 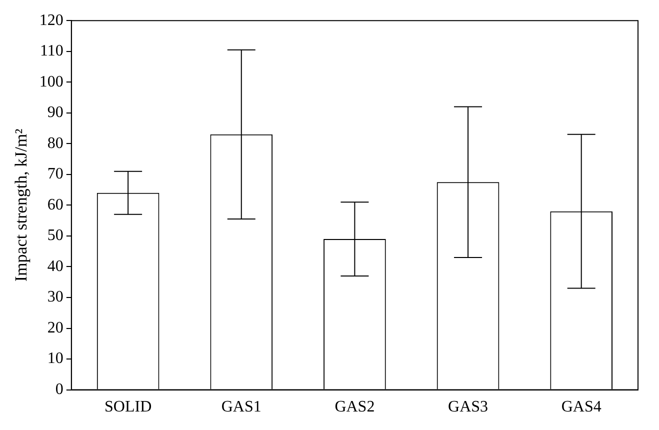 What do you see at coordinates (354, 407) in the screenshot?
I see `x-tick-label: GAS2` at bounding box center [354, 407].